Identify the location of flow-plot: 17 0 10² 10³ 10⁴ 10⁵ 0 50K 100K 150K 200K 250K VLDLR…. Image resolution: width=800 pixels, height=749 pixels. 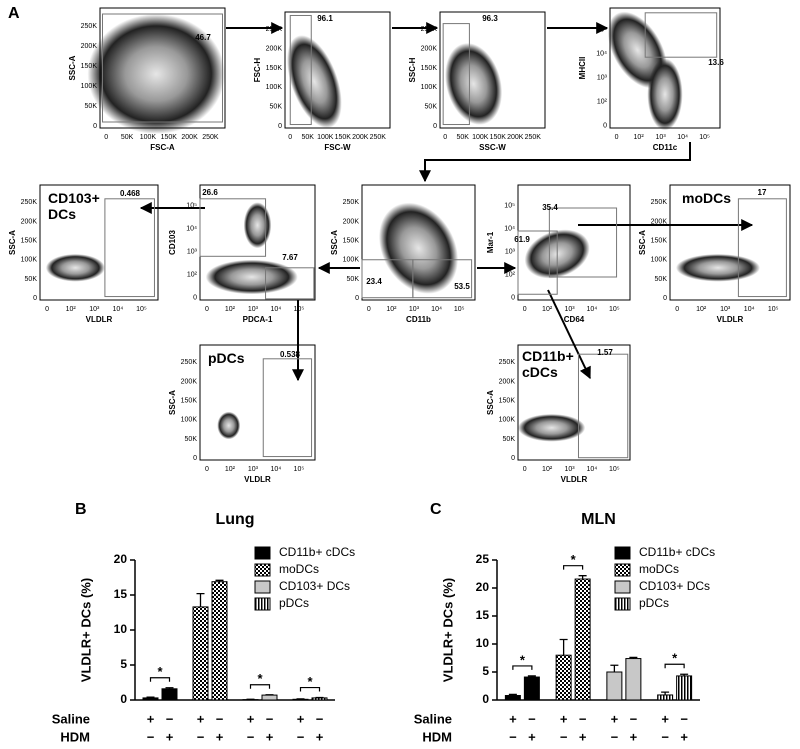
(714, 254).